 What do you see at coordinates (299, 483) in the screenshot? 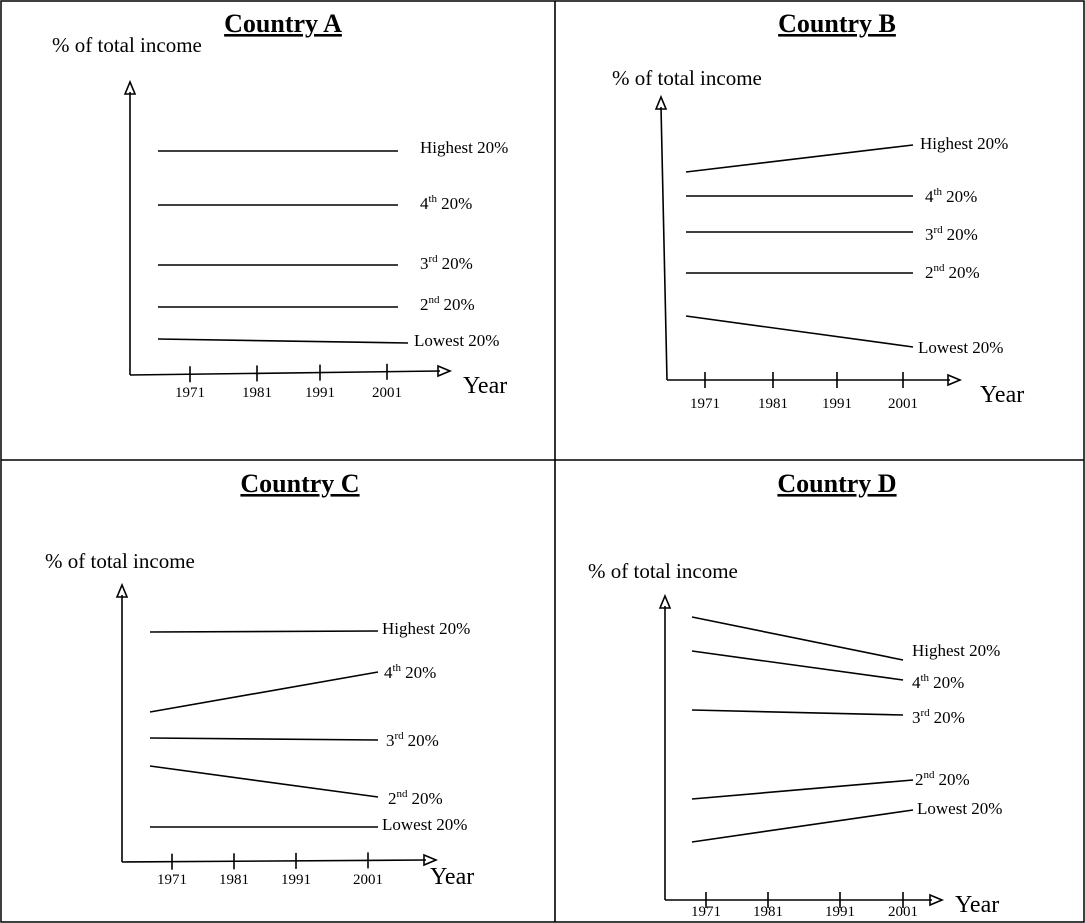
I see `panel-title: Country C` at bounding box center [299, 483].